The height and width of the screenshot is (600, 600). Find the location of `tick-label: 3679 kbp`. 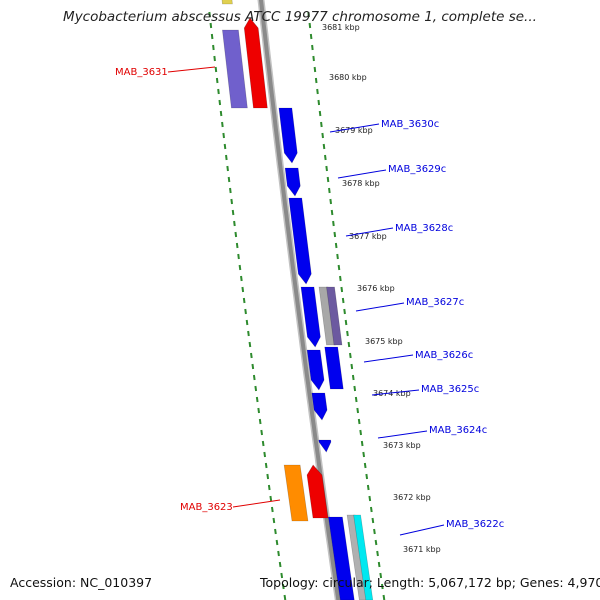

tick-label: 3679 kbp is located at coordinates (354, 130).